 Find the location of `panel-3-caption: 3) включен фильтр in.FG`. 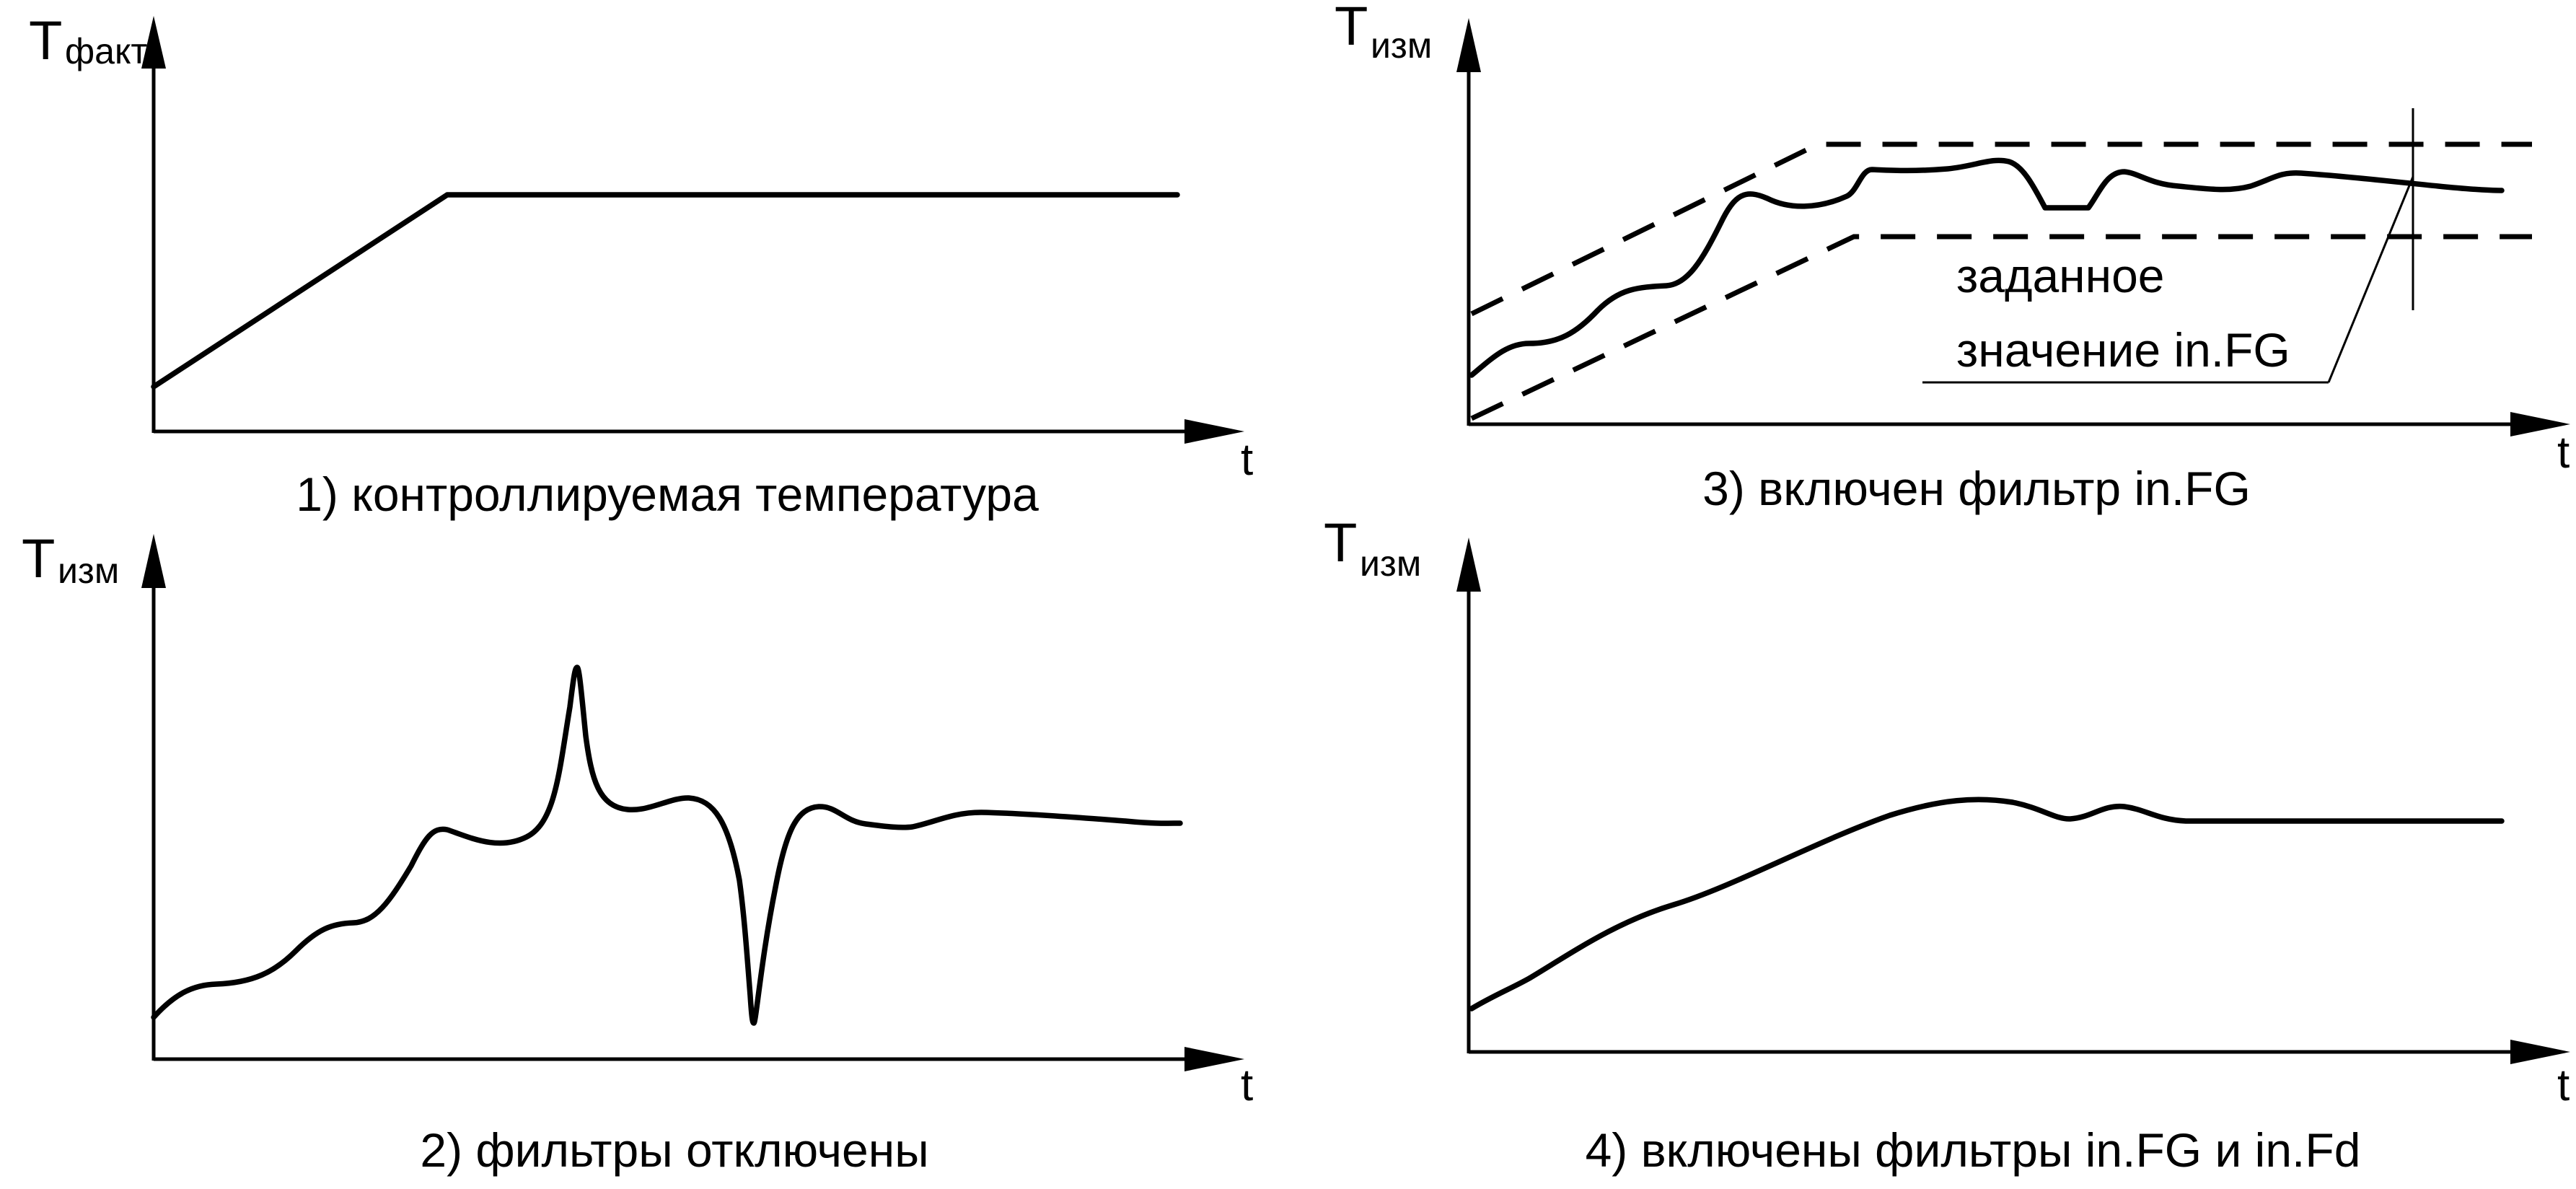

panel-3-caption: 3) включен фильтр in.FG is located at coordinates (1976, 488).